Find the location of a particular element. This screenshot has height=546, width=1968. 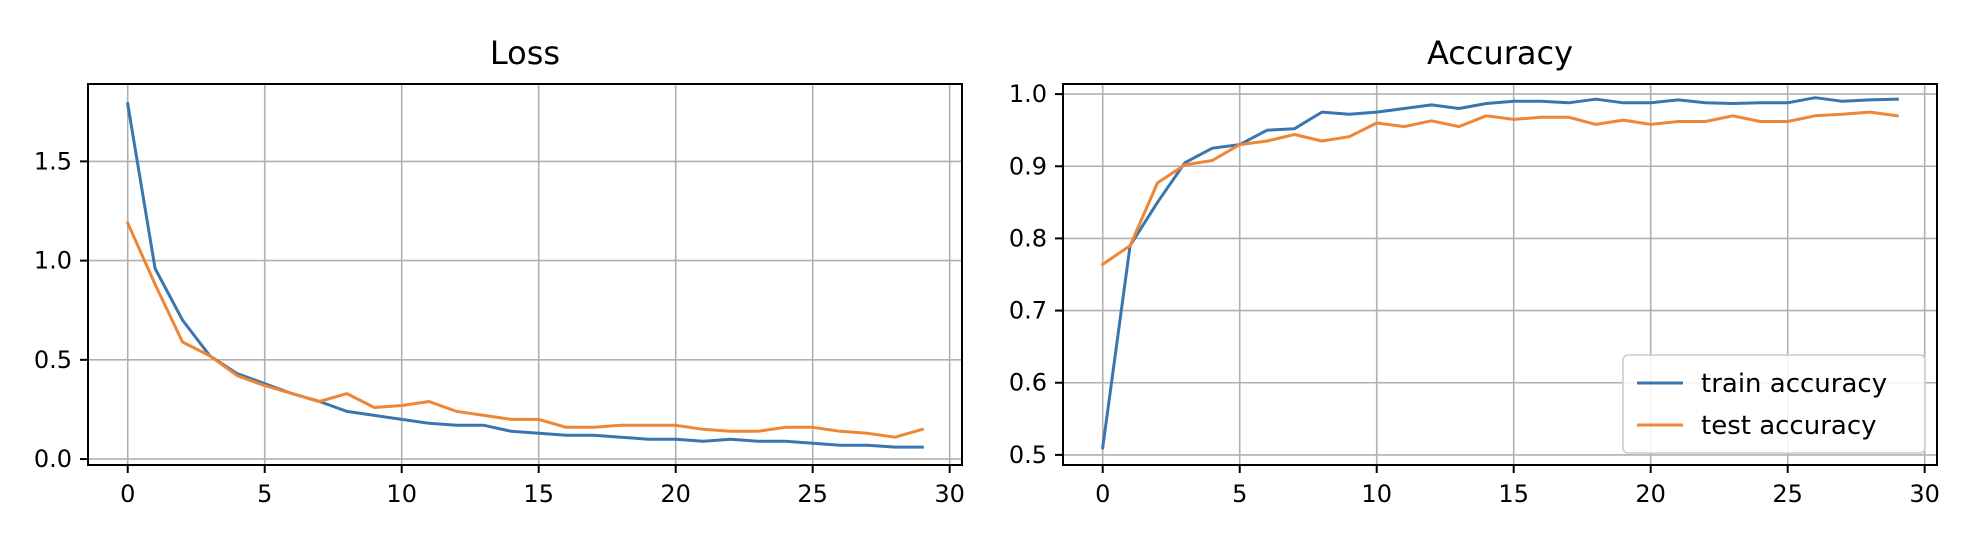

accuracy-y-tick-label-1: 0.6 is located at coordinates (1028, 383).